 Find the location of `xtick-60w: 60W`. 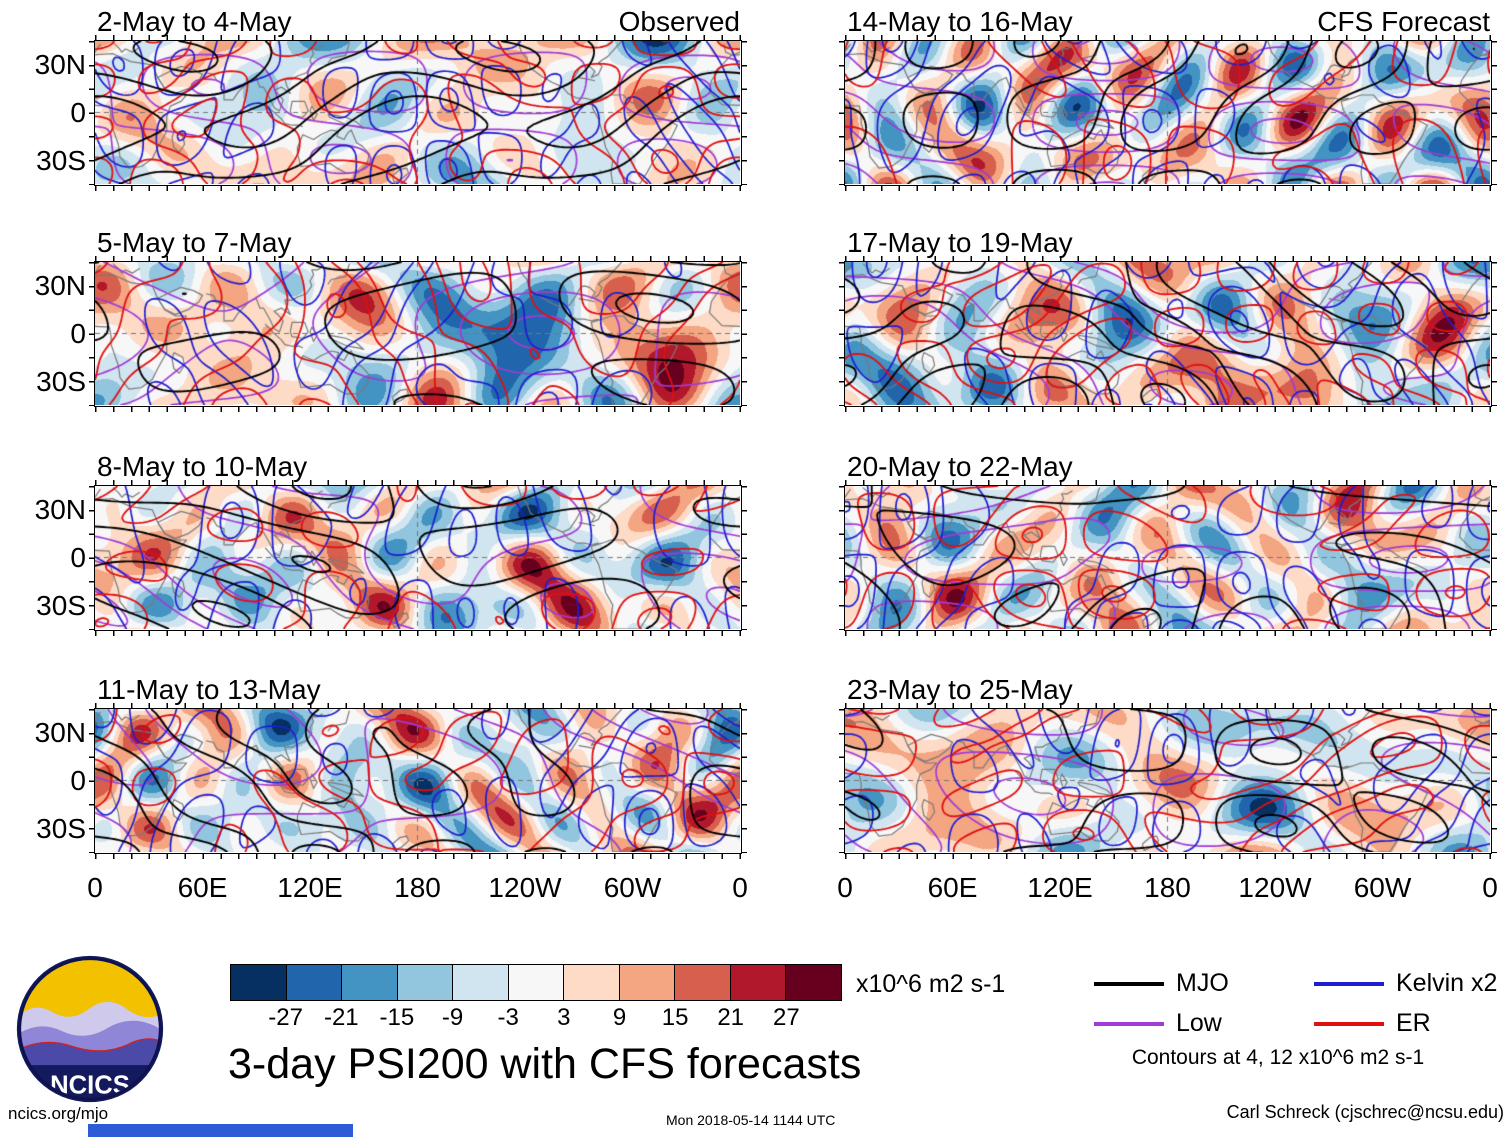

xtick-60w: 60W is located at coordinates (632, 887).